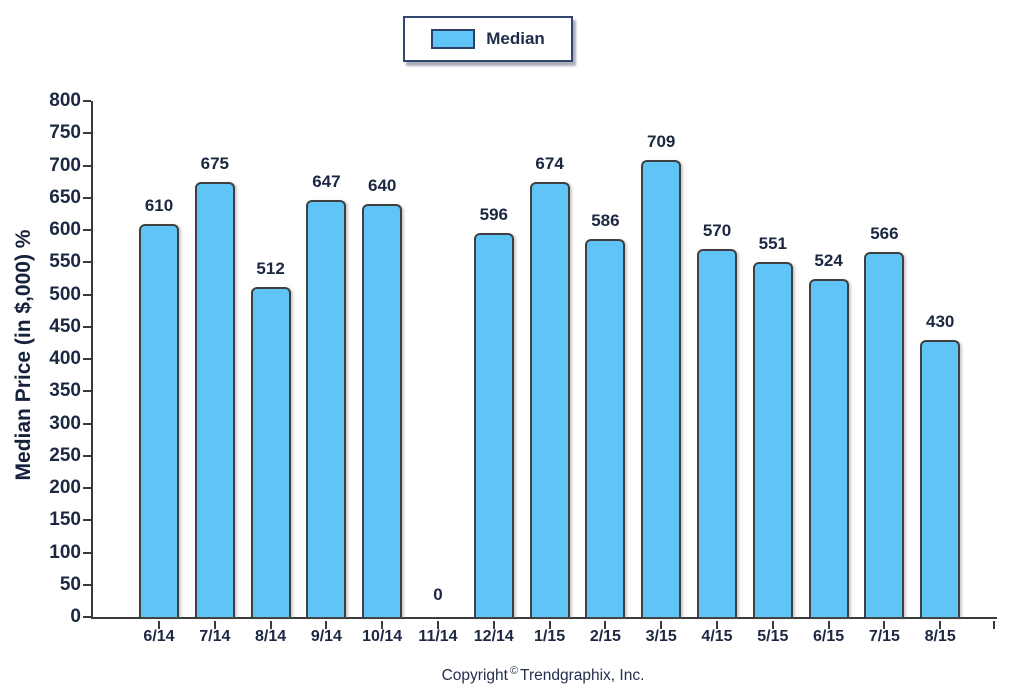 This screenshot has height=696, width=1024. What do you see at coordinates (493, 636) in the screenshot?
I see `x-axis-label-12-14: 12/14` at bounding box center [493, 636].